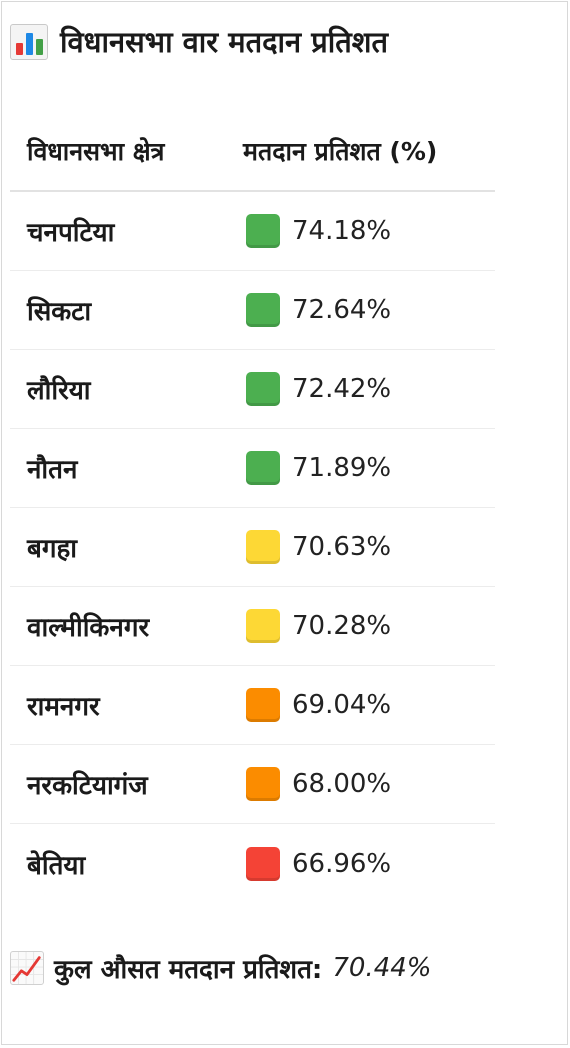 The width and height of the screenshot is (570, 1048). I want to click on turnout-cell: 72.64%, so click(369, 310).